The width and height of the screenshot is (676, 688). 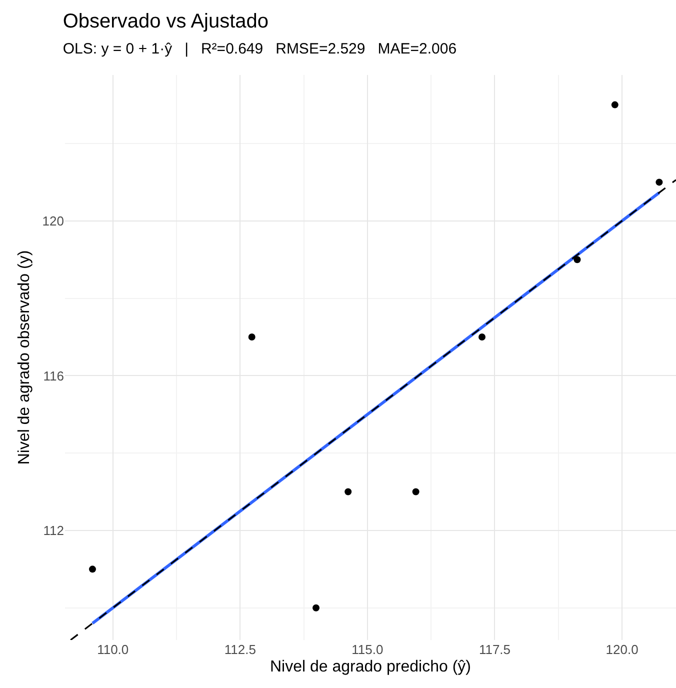 I want to click on x-tick-label: 117.5, so click(x=494, y=649).